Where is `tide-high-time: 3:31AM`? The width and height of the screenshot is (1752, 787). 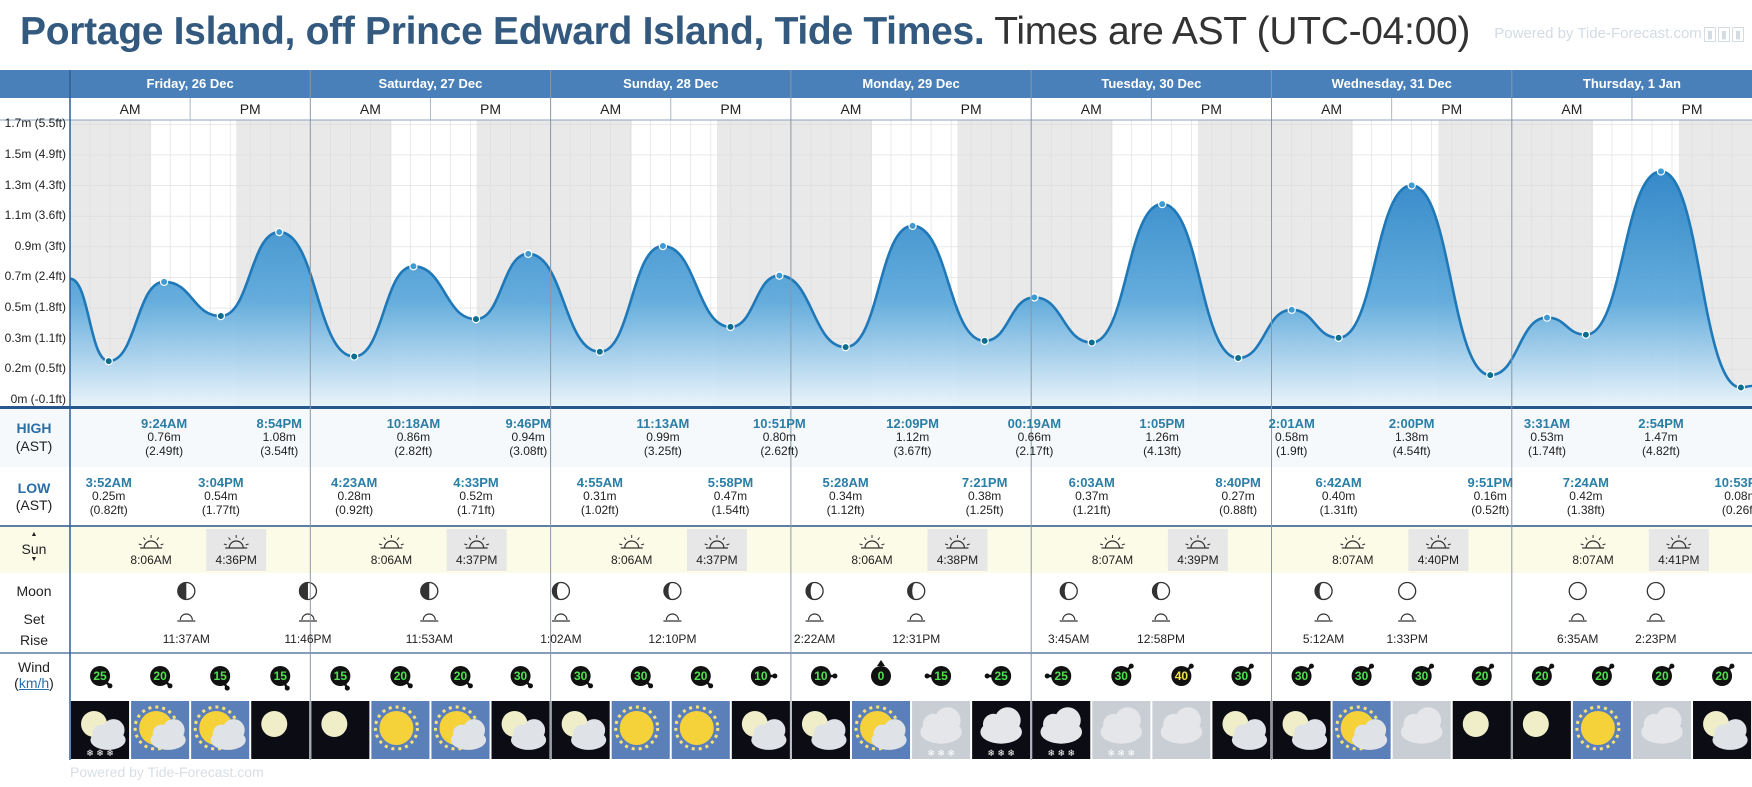
tide-high-time: 3:31AM is located at coordinates (1547, 423).